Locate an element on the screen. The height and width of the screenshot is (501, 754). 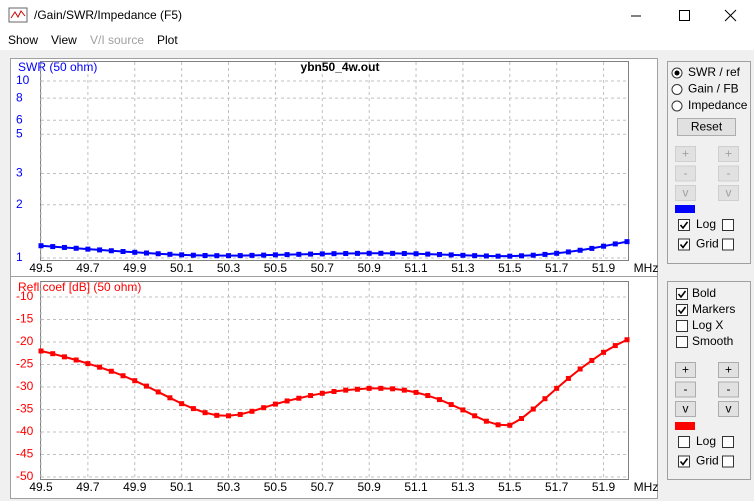
y-tick-label: 6 is located at coordinates (19, 119).